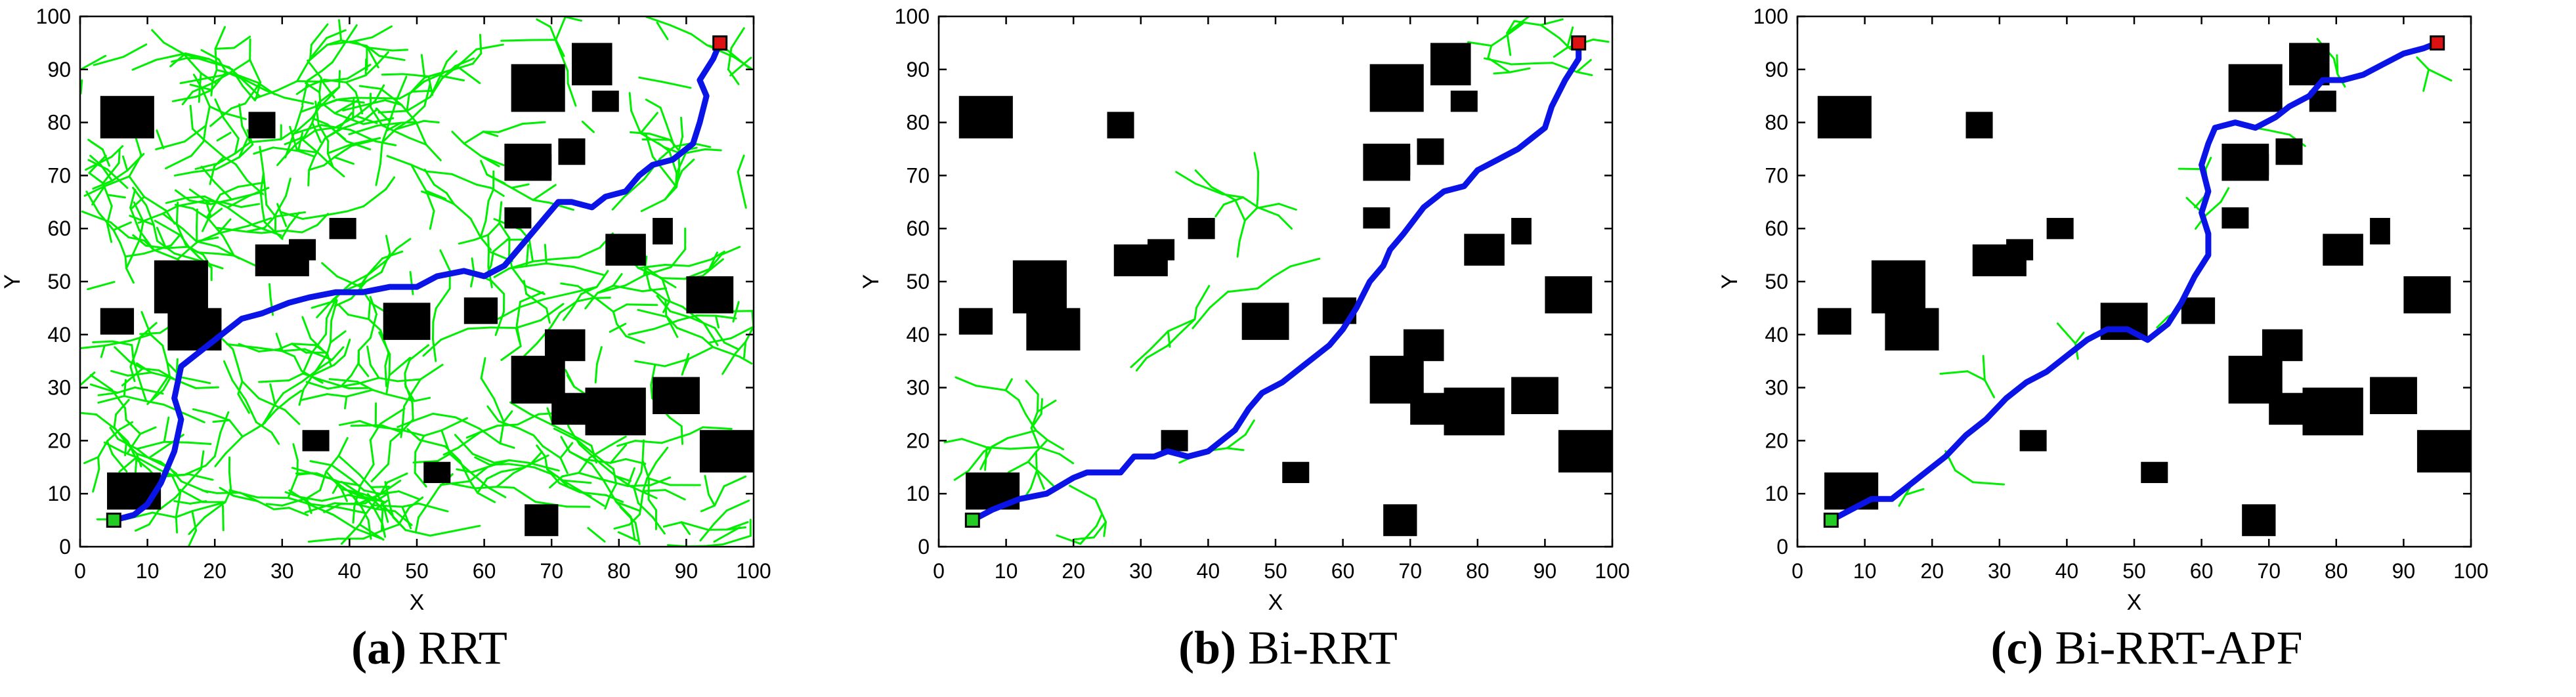 Image resolution: width=2576 pixels, height=697 pixels. What do you see at coordinates (1207, 648) in the screenshot?
I see `caption-label: (b)` at bounding box center [1207, 648].